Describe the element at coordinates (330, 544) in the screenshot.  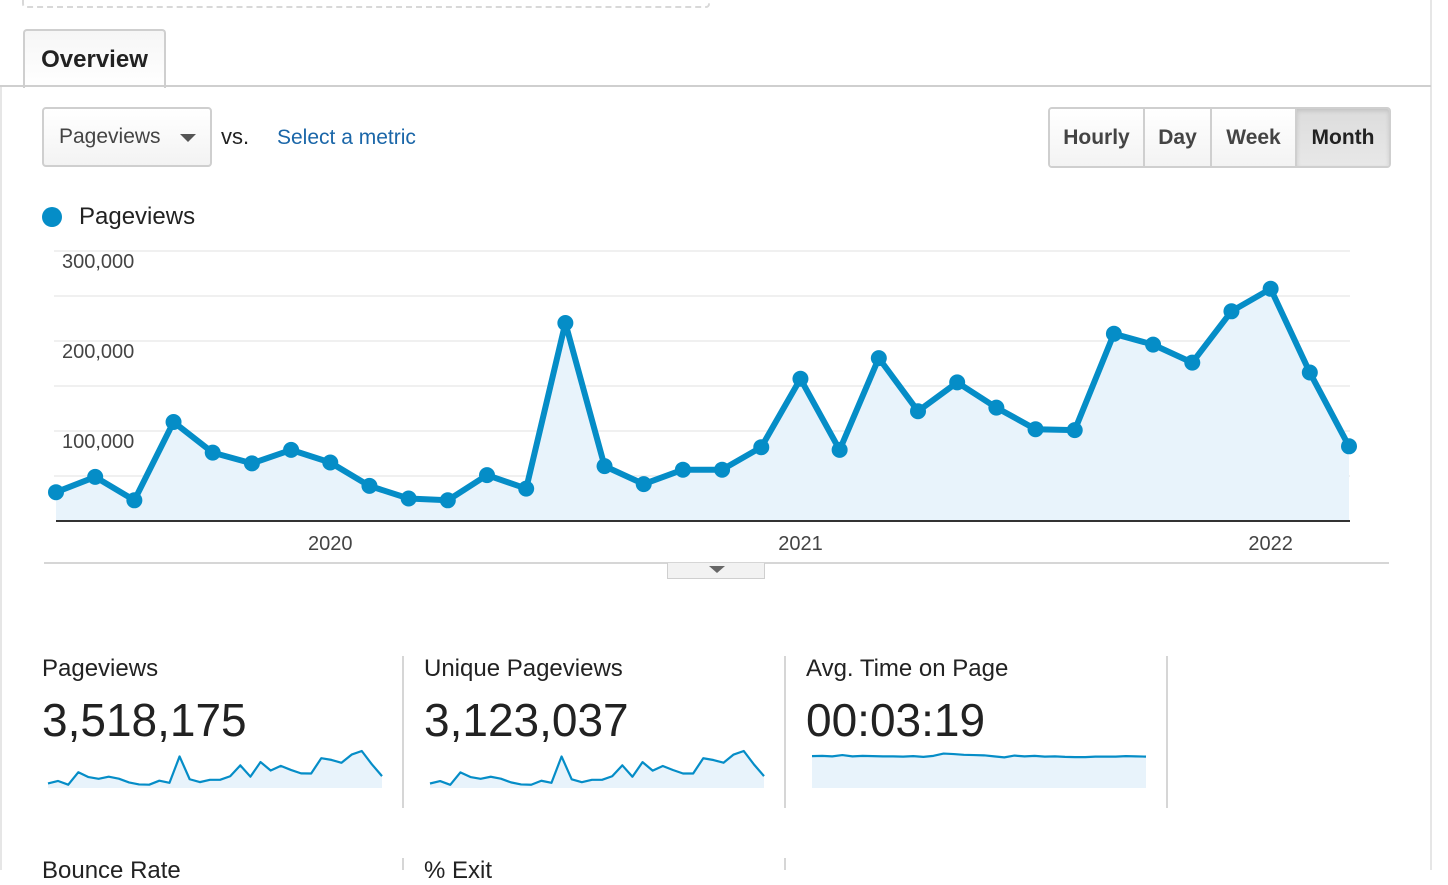
I see `x-tick-label: 2020` at that location.